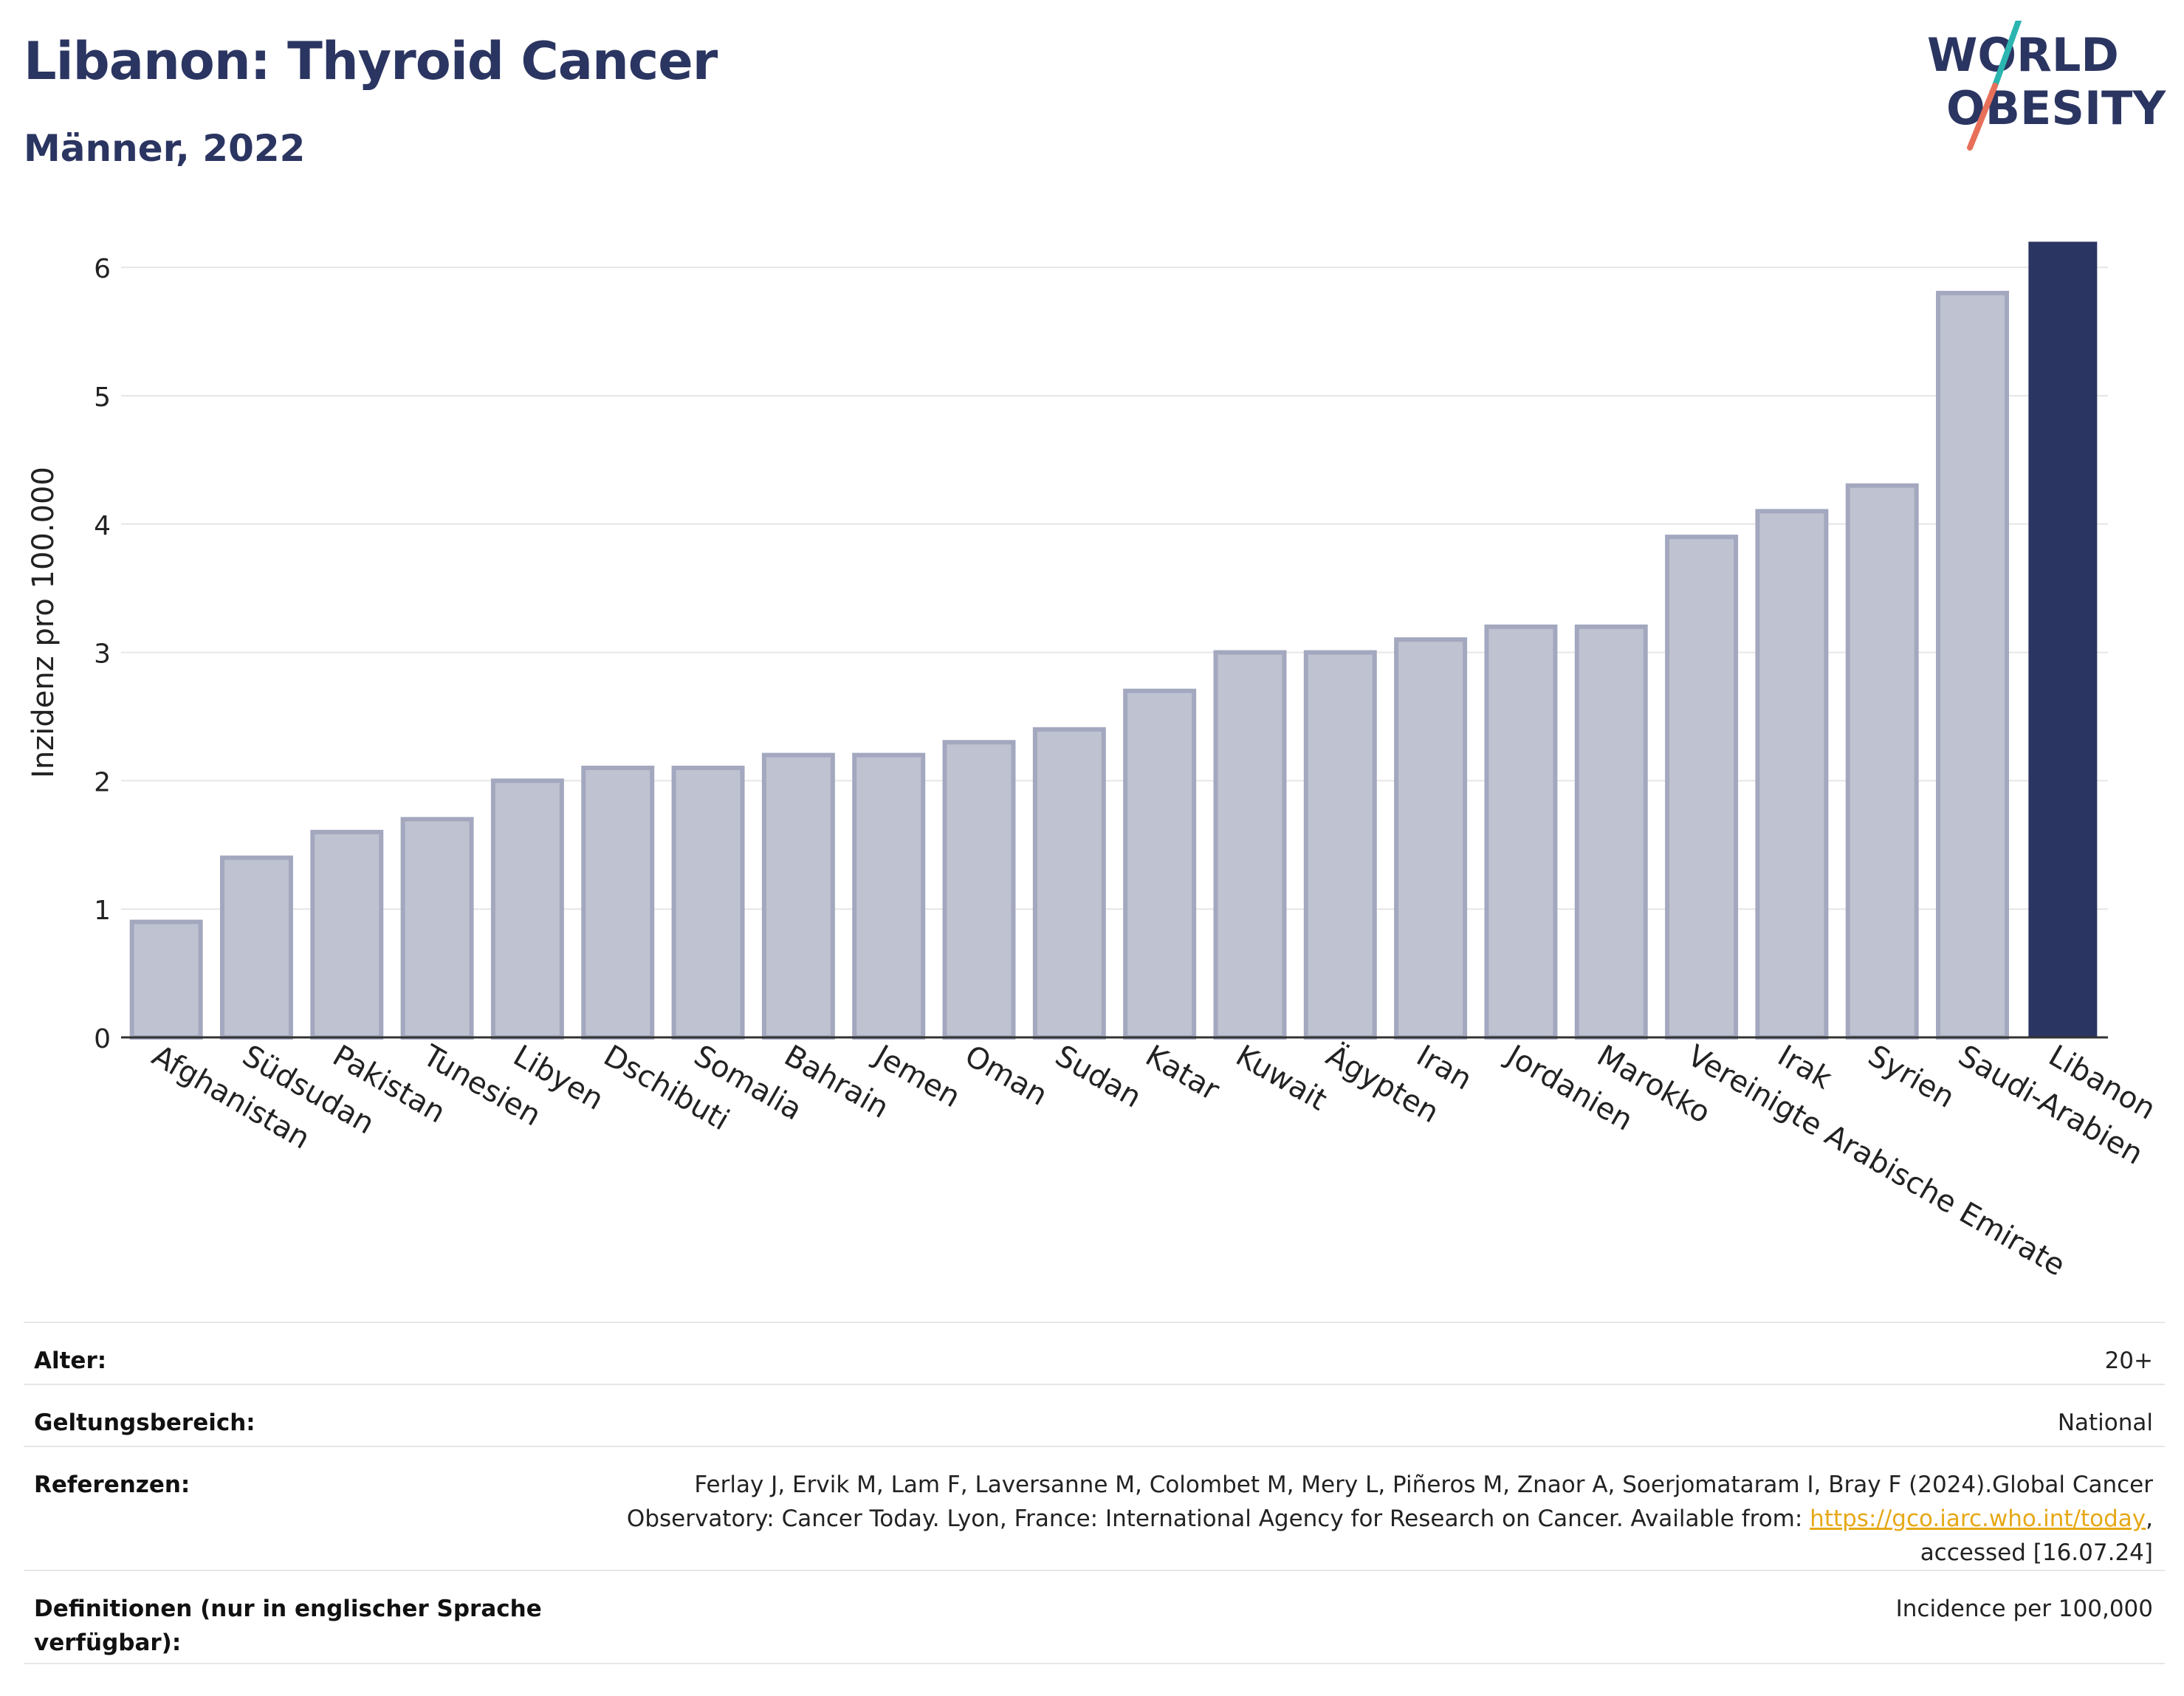 The image size is (2184, 1696). Describe the element at coordinates (112, 1485) in the screenshot. I see `meta-label-references: Referenzen:` at that location.